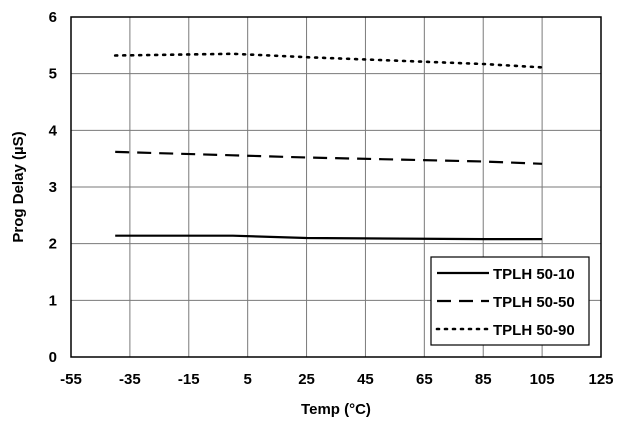 Image resolution: width=628 pixels, height=426 pixels. I want to click on x-tick-label: 5, so click(247, 379).